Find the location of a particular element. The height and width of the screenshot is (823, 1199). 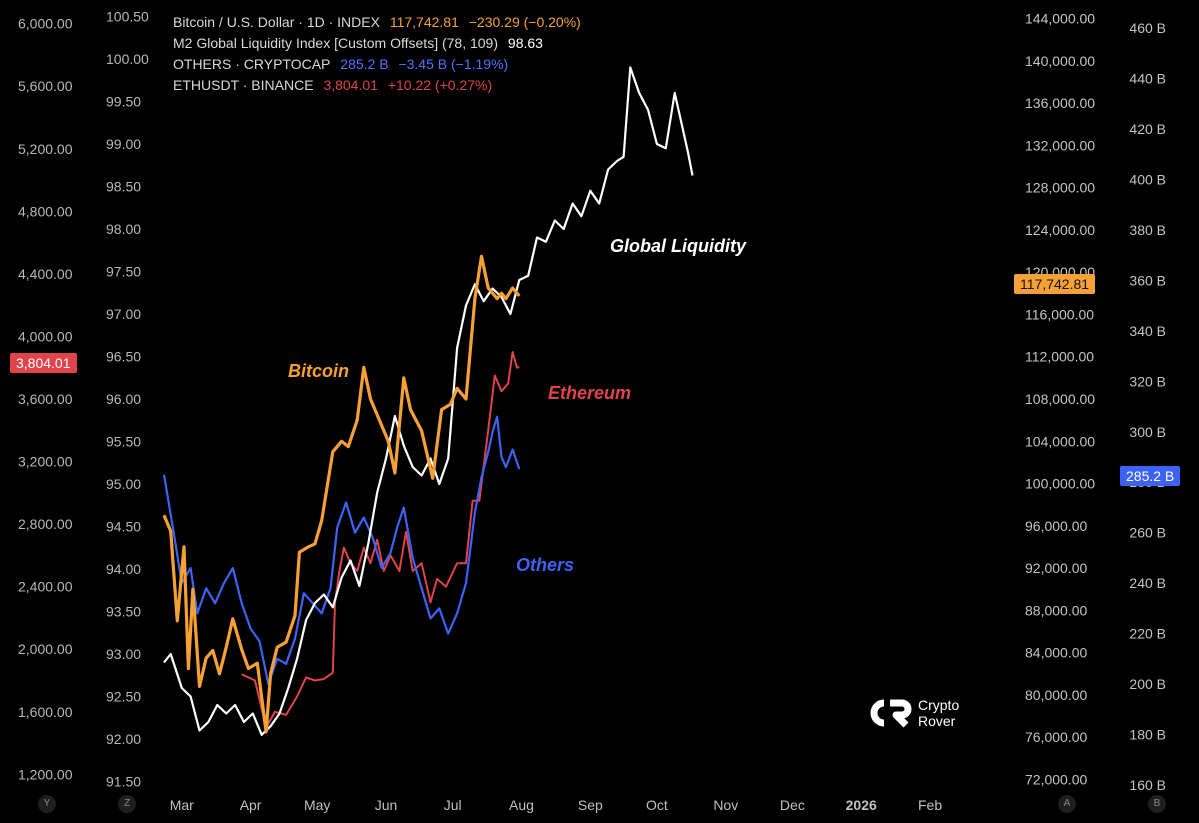

legend-btc-name: Bitcoin / U.S. Dollar · 1D · INDEX is located at coordinates (276, 22).